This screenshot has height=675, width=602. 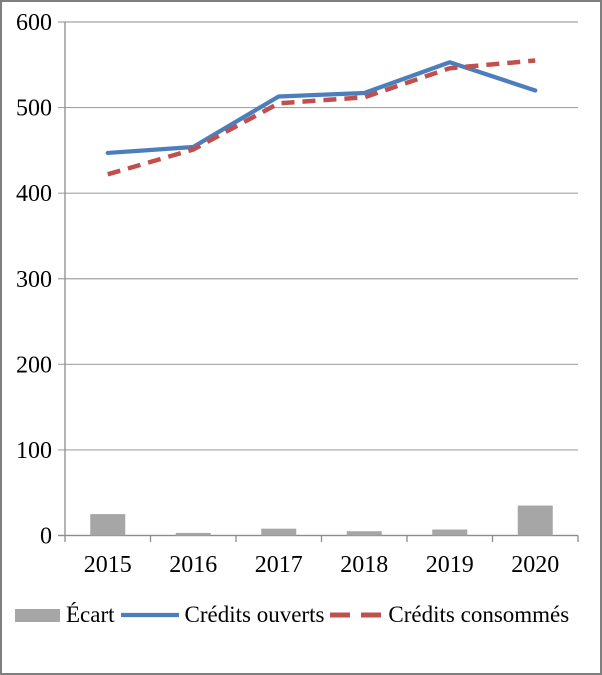 I want to click on legend-bar-swatch, so click(x=37, y=615).